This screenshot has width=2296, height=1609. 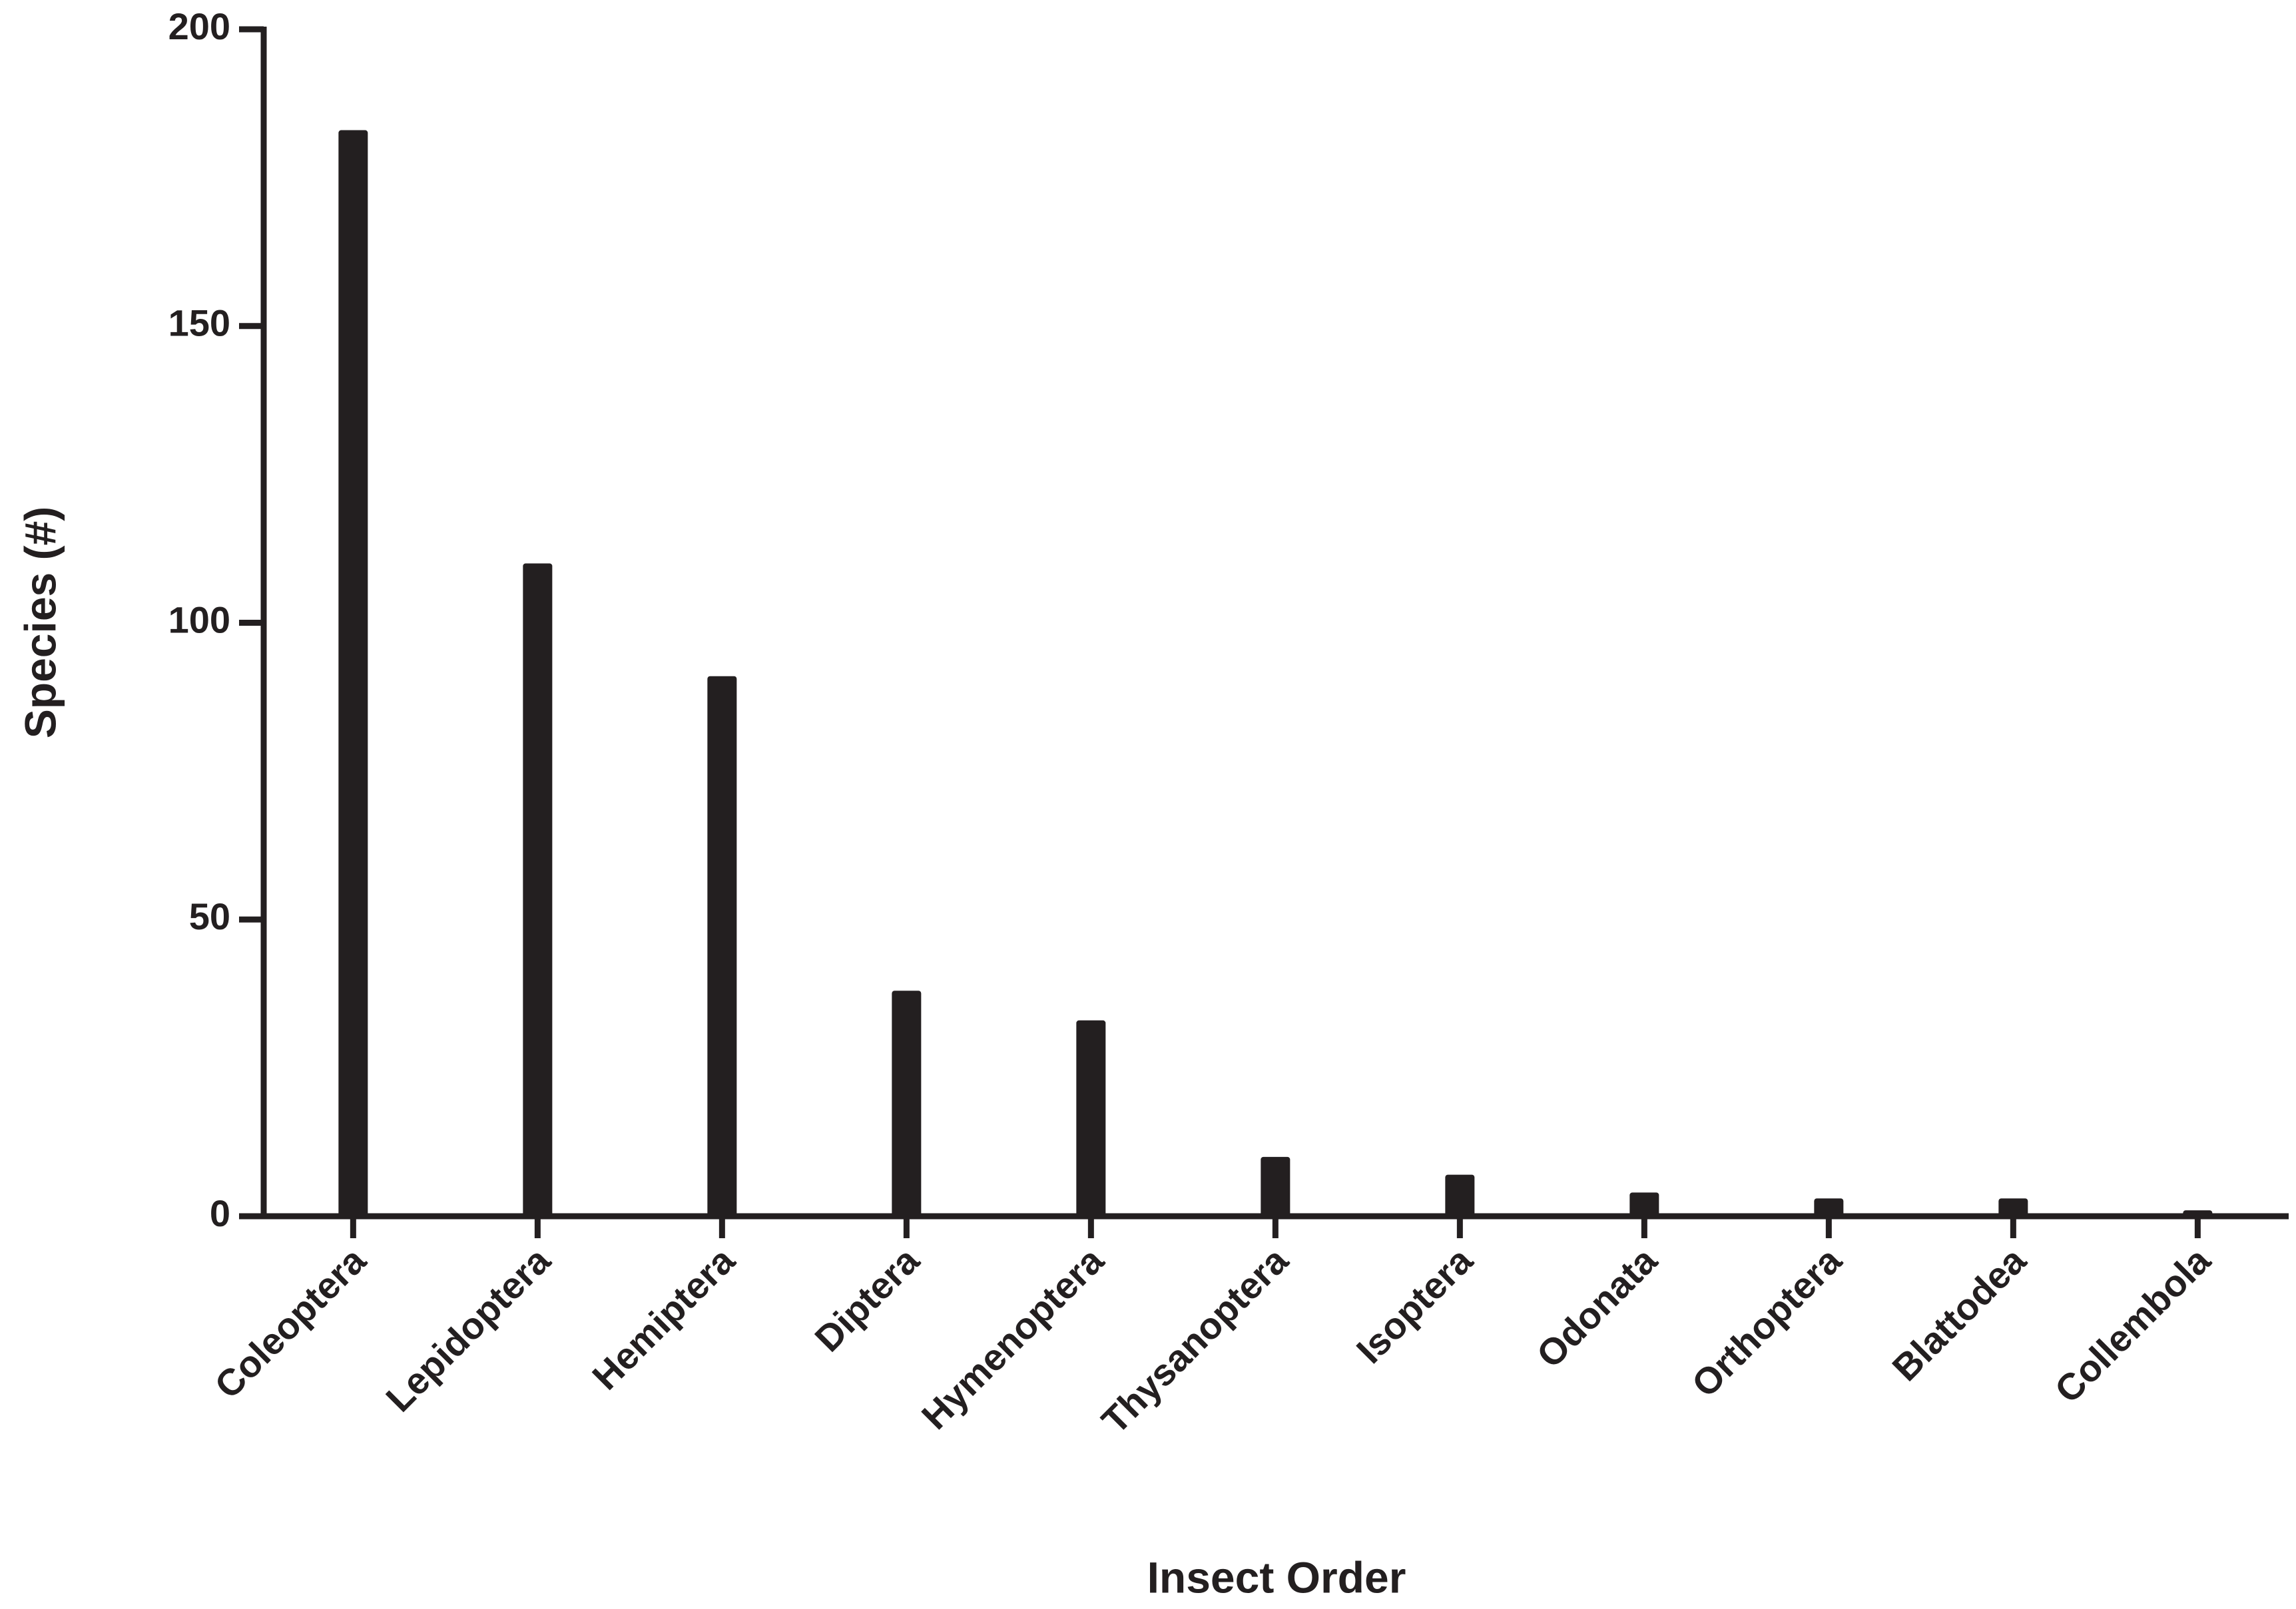 I want to click on x-axis-title: Insect Order, so click(x=1277, y=1577).